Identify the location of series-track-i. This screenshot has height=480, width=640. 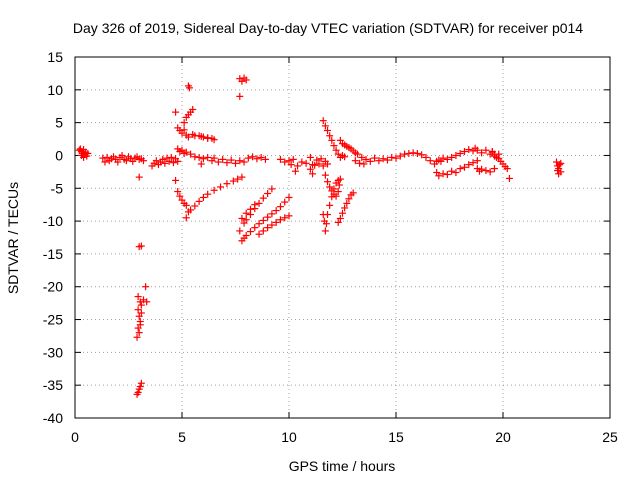
(264, 219).